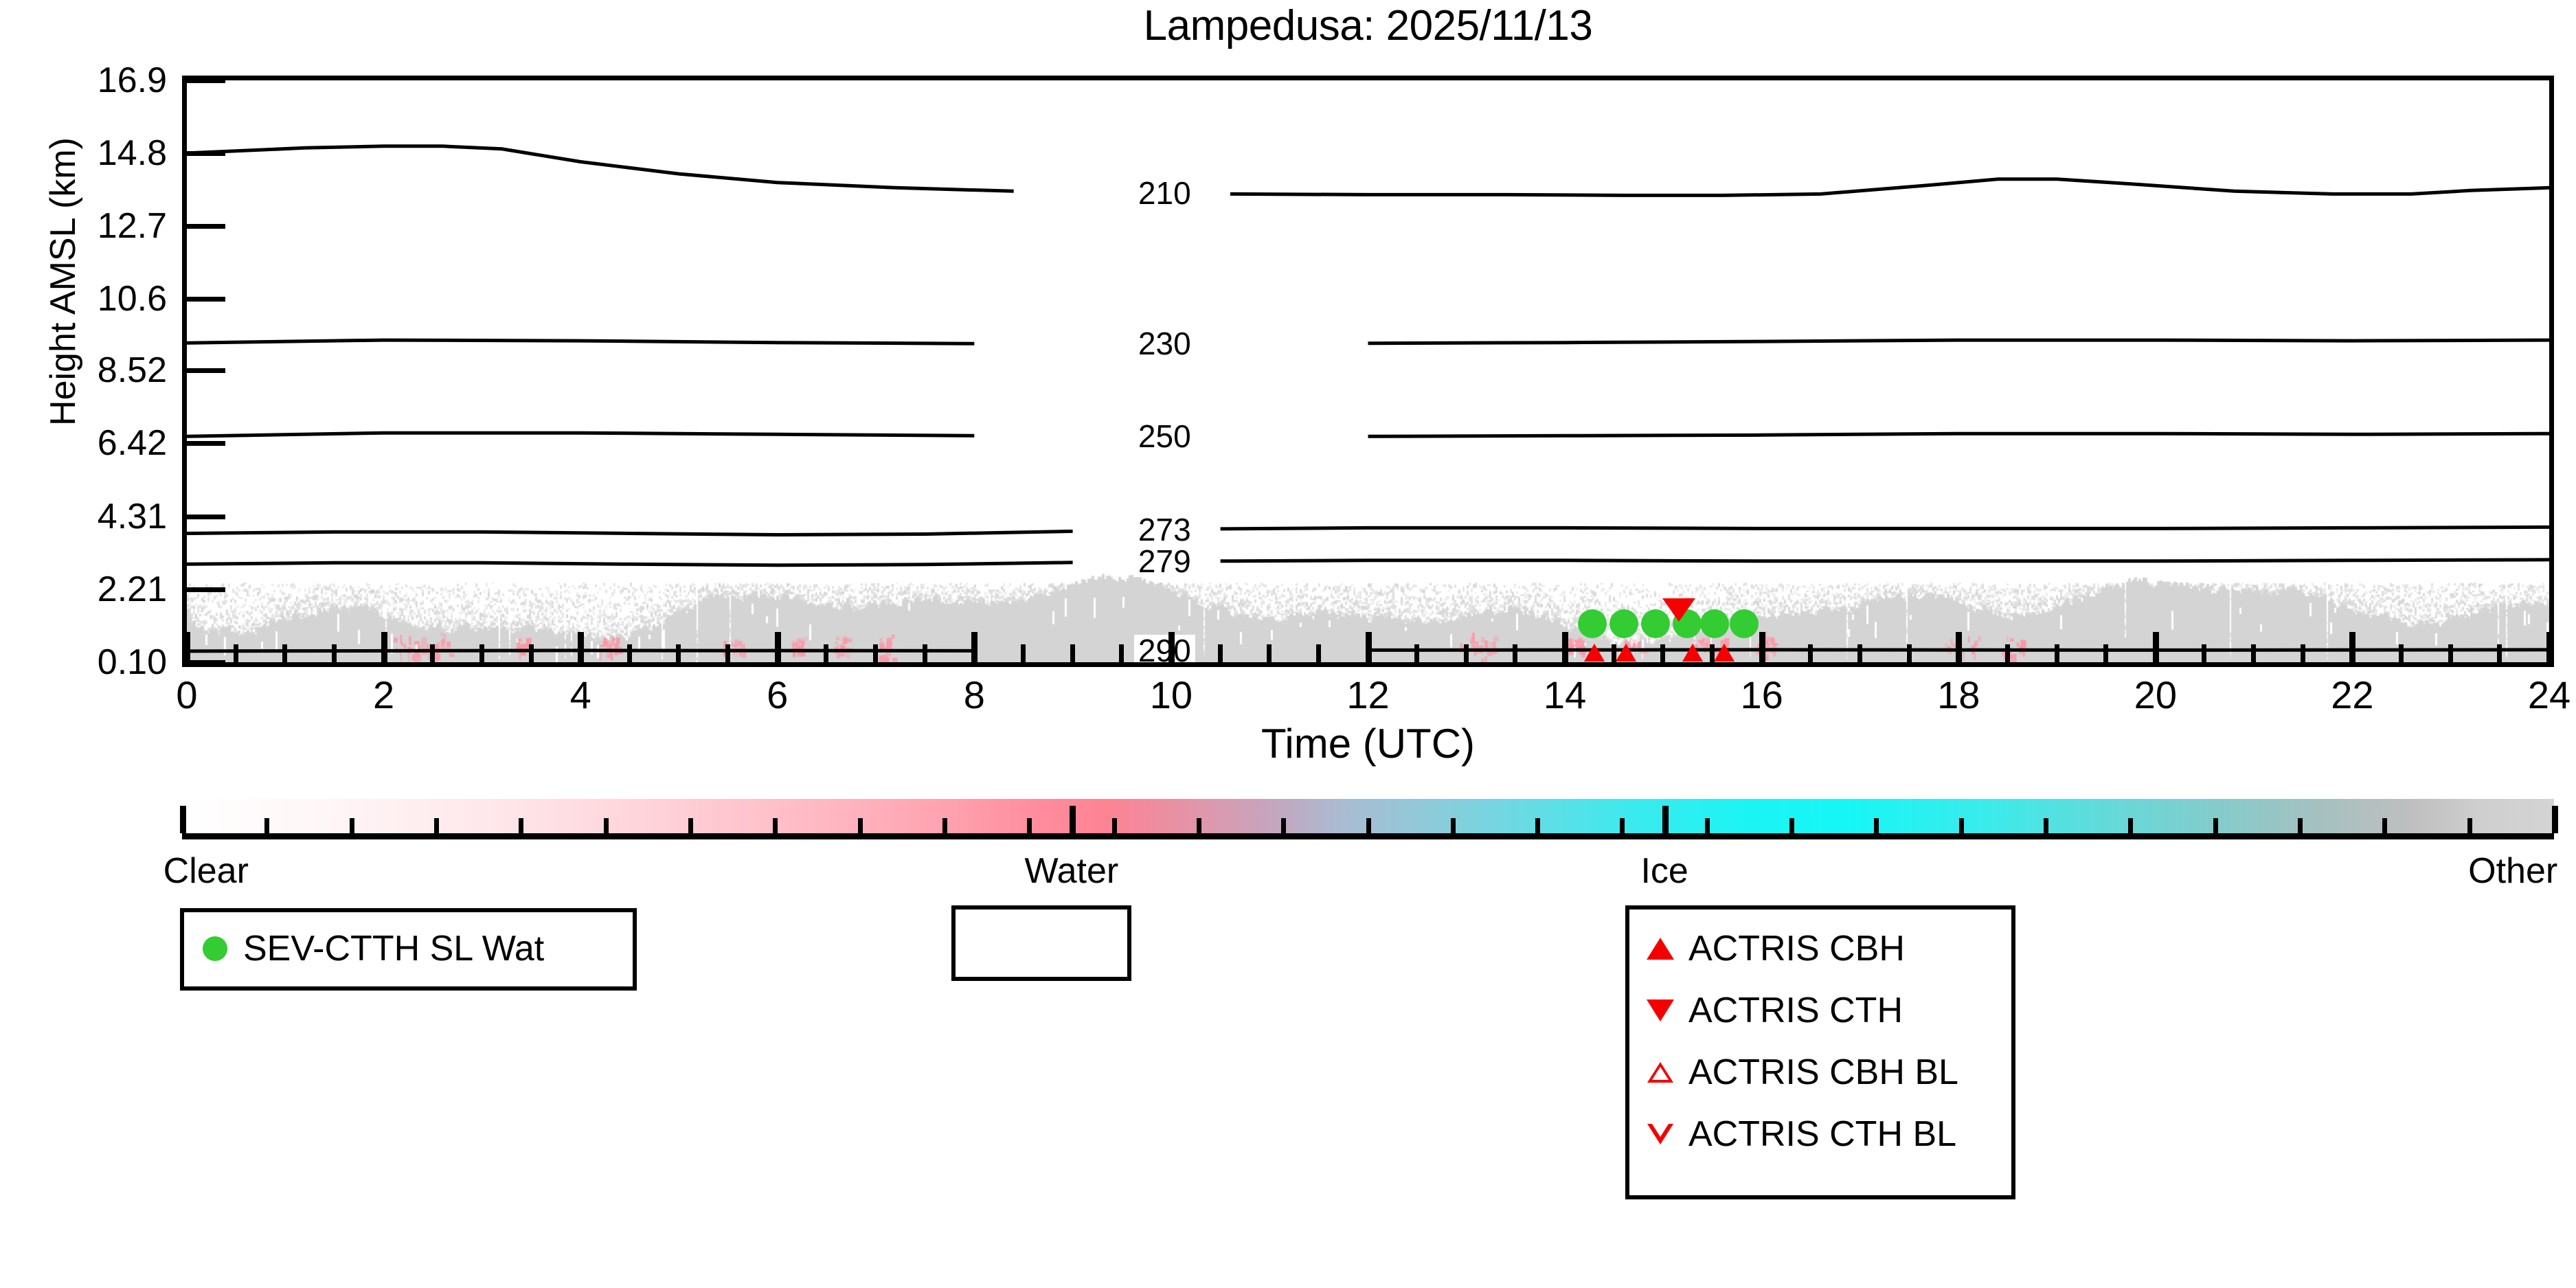 Image resolution: width=2576 pixels, height=1288 pixels. Describe the element at coordinates (408, 949) in the screenshot. I see `legend-item: SEV-CTTH SL Wat` at that location.